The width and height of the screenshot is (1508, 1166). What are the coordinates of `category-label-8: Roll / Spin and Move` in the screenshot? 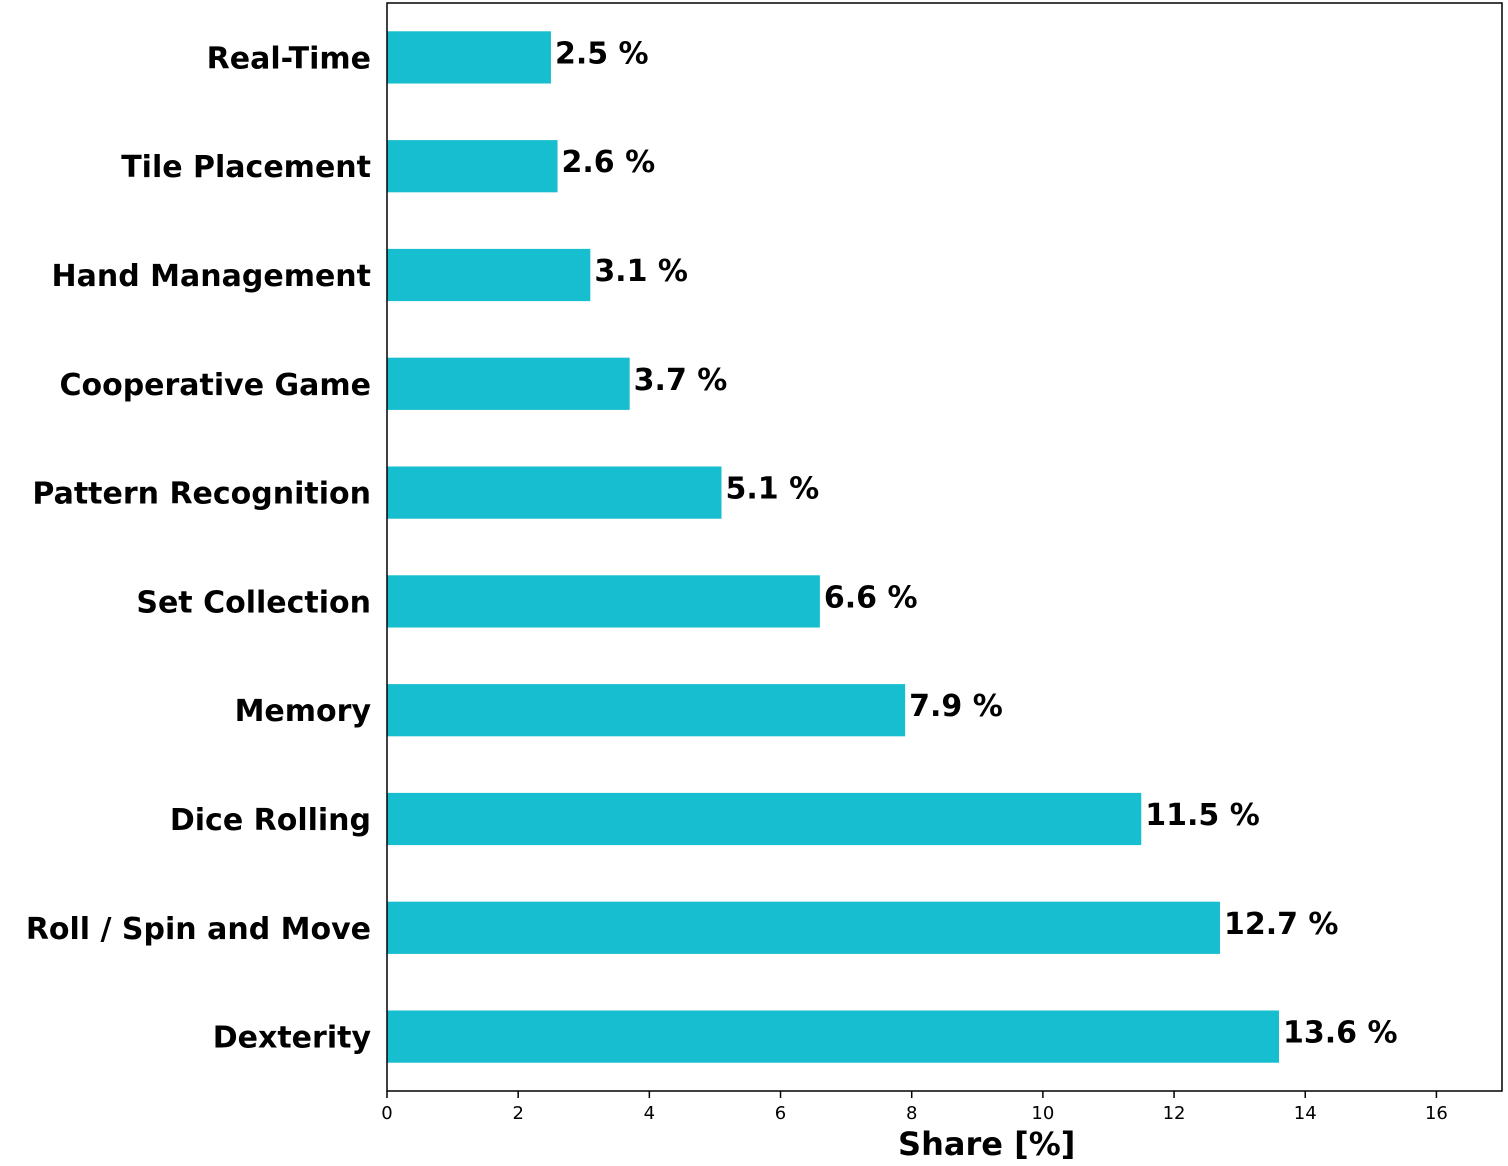 It's located at (198, 929).